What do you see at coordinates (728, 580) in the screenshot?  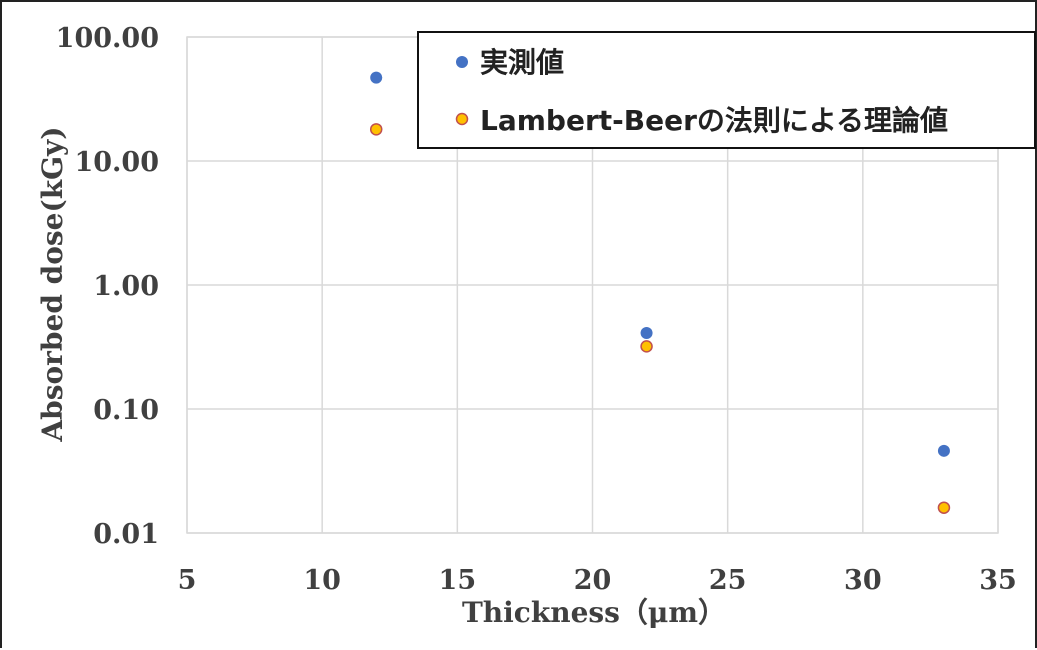 I see `x-tick-label: 25` at bounding box center [728, 580].